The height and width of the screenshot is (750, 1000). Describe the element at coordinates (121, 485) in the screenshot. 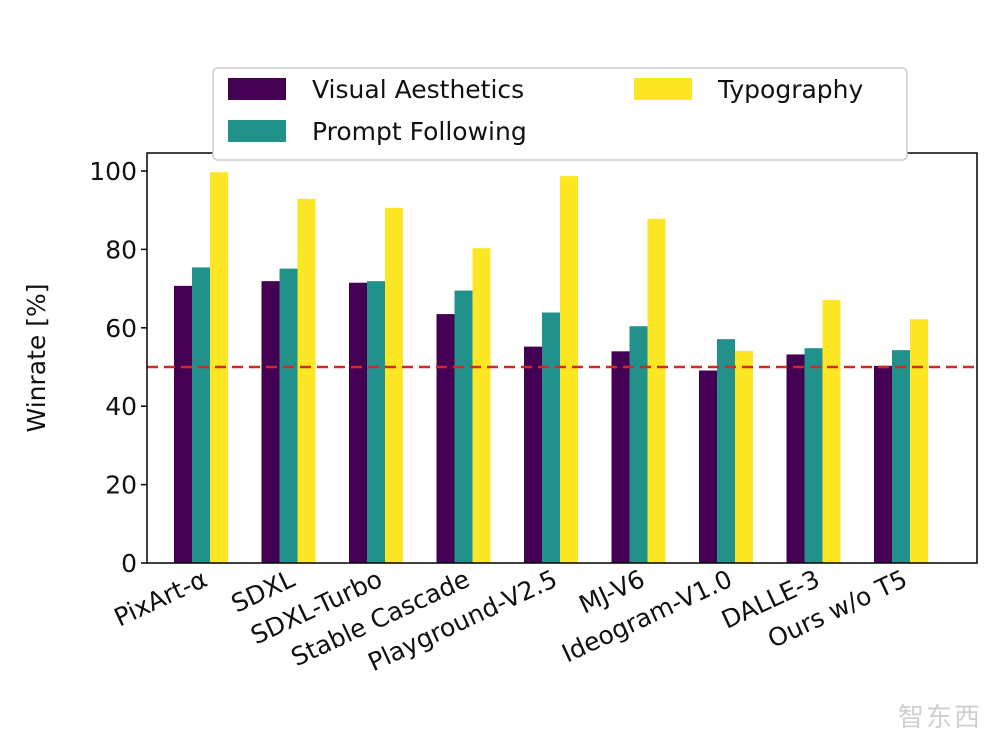

I see `y-tick-label: 20` at that location.